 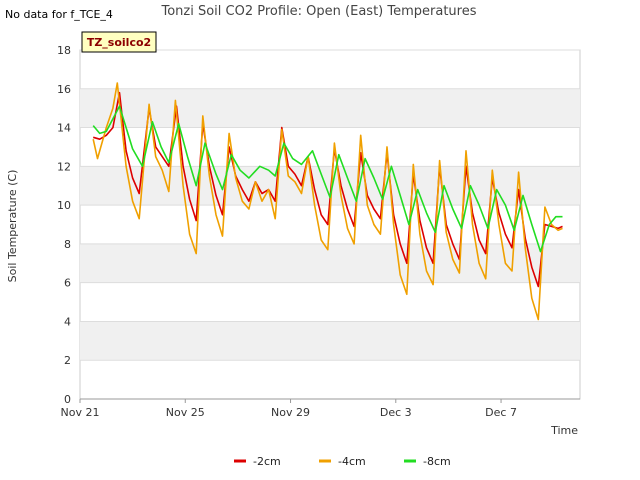 What do you see at coordinates (352, 461) in the screenshot?
I see `legend-label: -4cm` at bounding box center [352, 461].